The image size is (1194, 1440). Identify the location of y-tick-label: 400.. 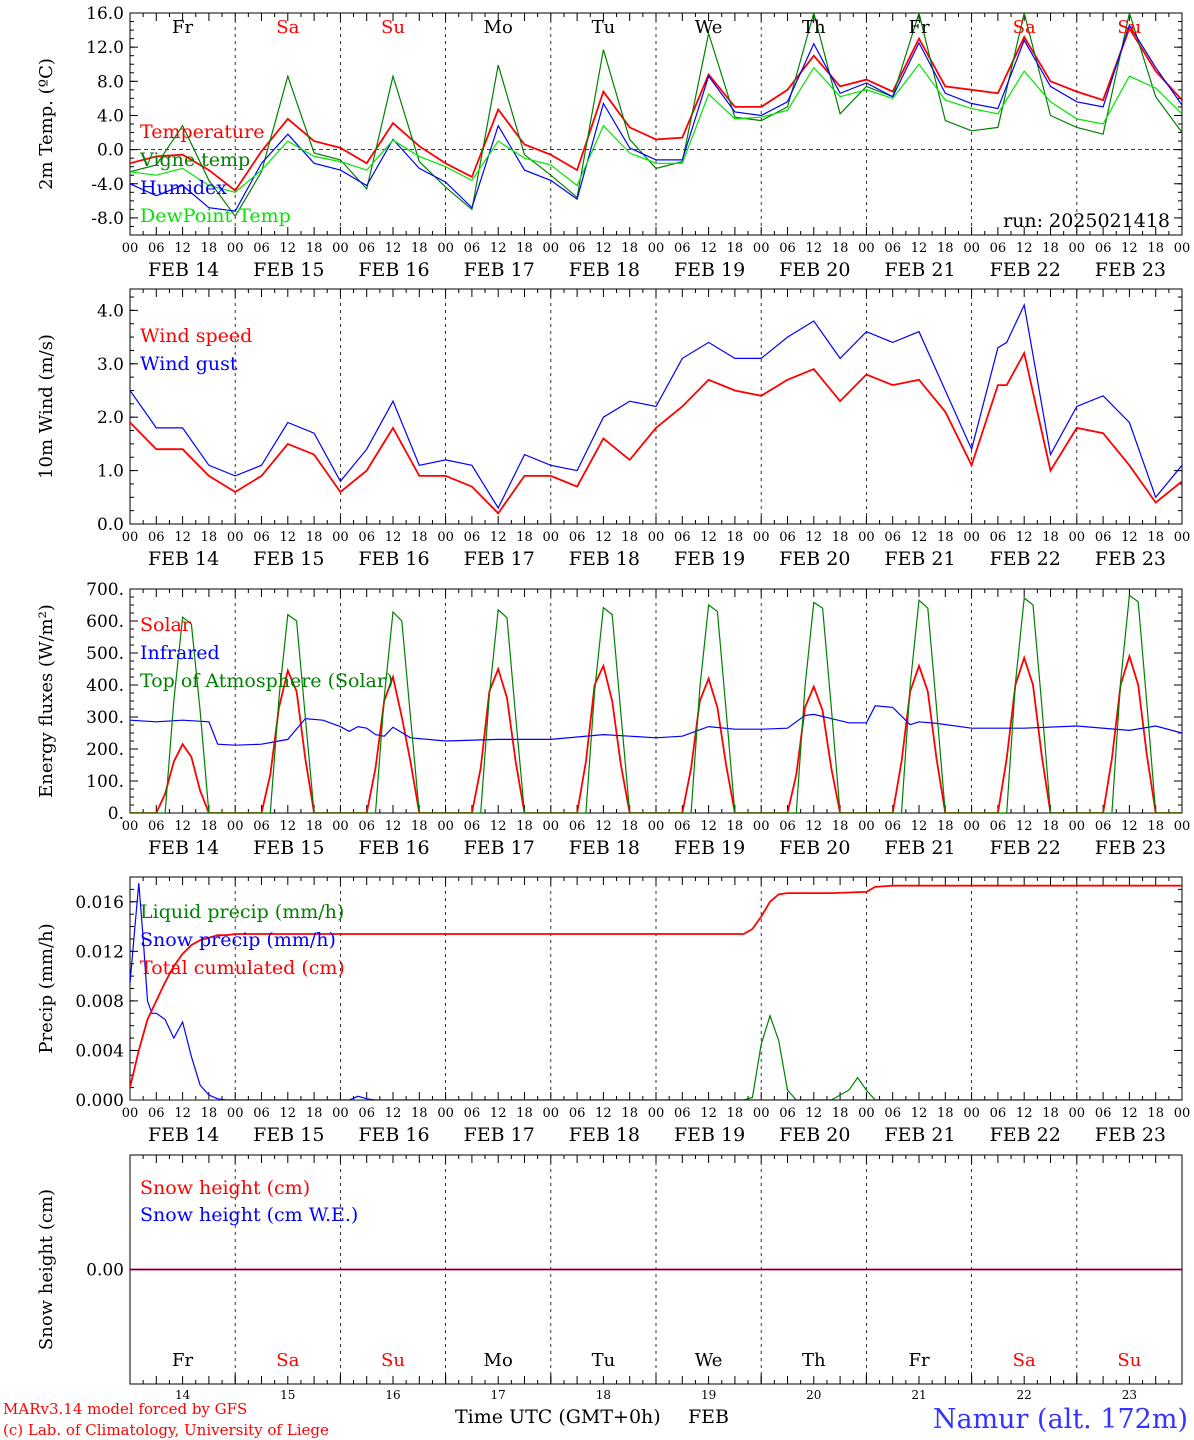
(105, 686).